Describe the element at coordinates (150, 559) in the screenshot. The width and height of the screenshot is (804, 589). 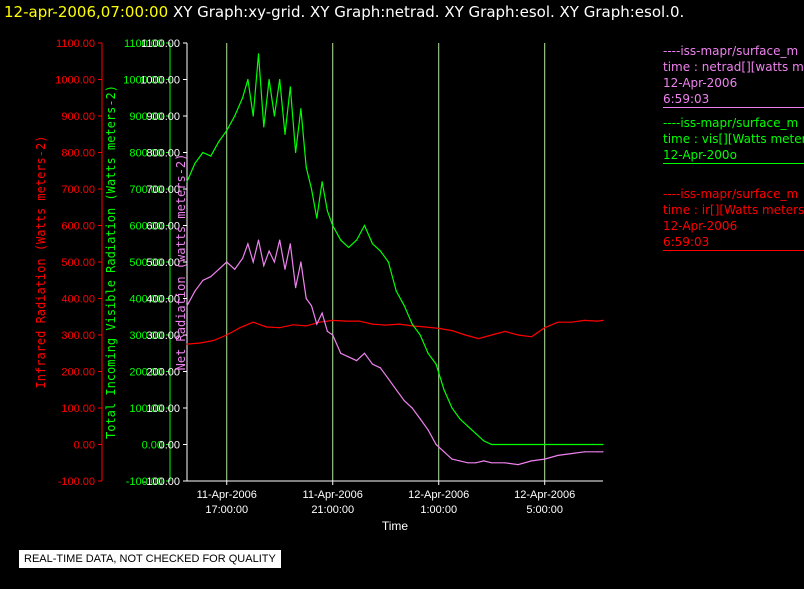
I see `quality-notice: REAL-TIME DATA, NOT CHECKED FOR QUALITY` at that location.